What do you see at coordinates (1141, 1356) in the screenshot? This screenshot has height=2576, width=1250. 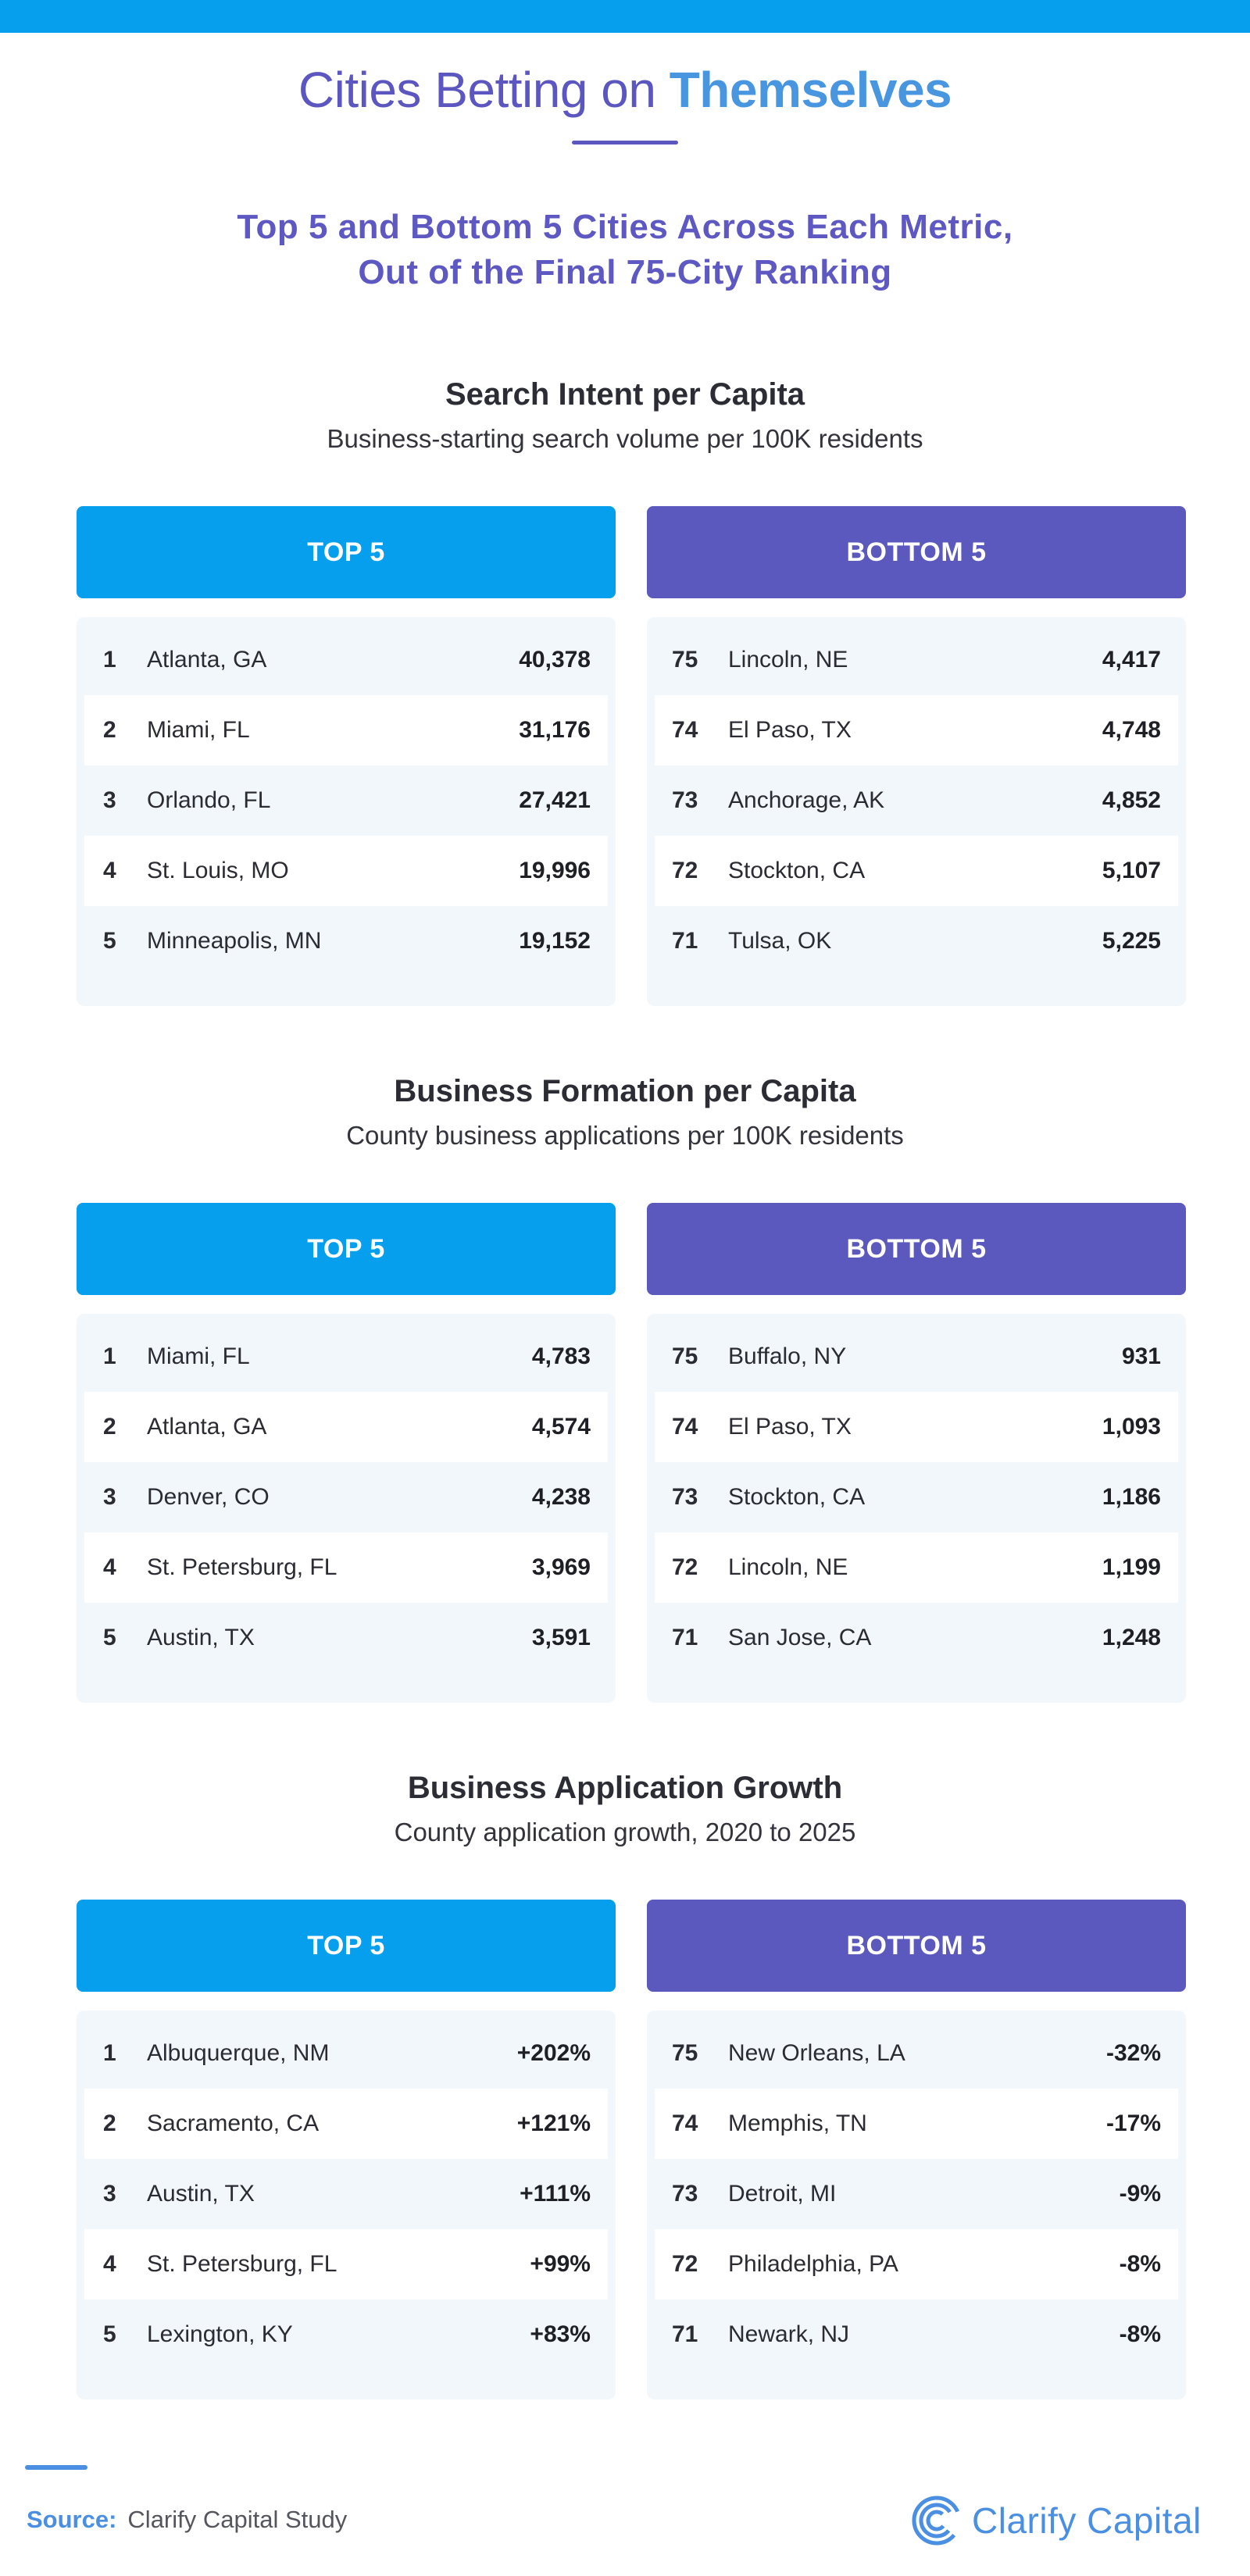 I see `metric-value: 931` at bounding box center [1141, 1356].